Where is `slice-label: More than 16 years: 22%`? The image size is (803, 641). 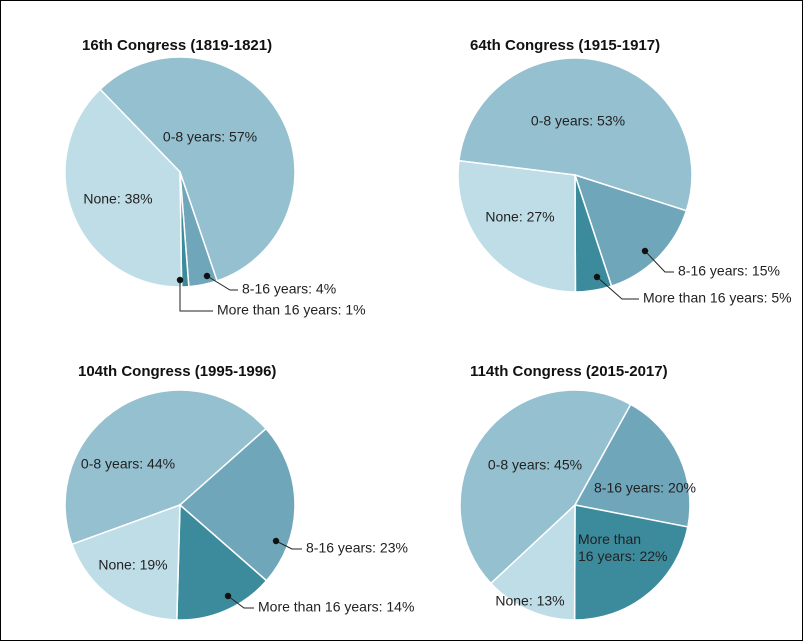
slice-label: More than 16 years: 22% is located at coordinates (623, 547).